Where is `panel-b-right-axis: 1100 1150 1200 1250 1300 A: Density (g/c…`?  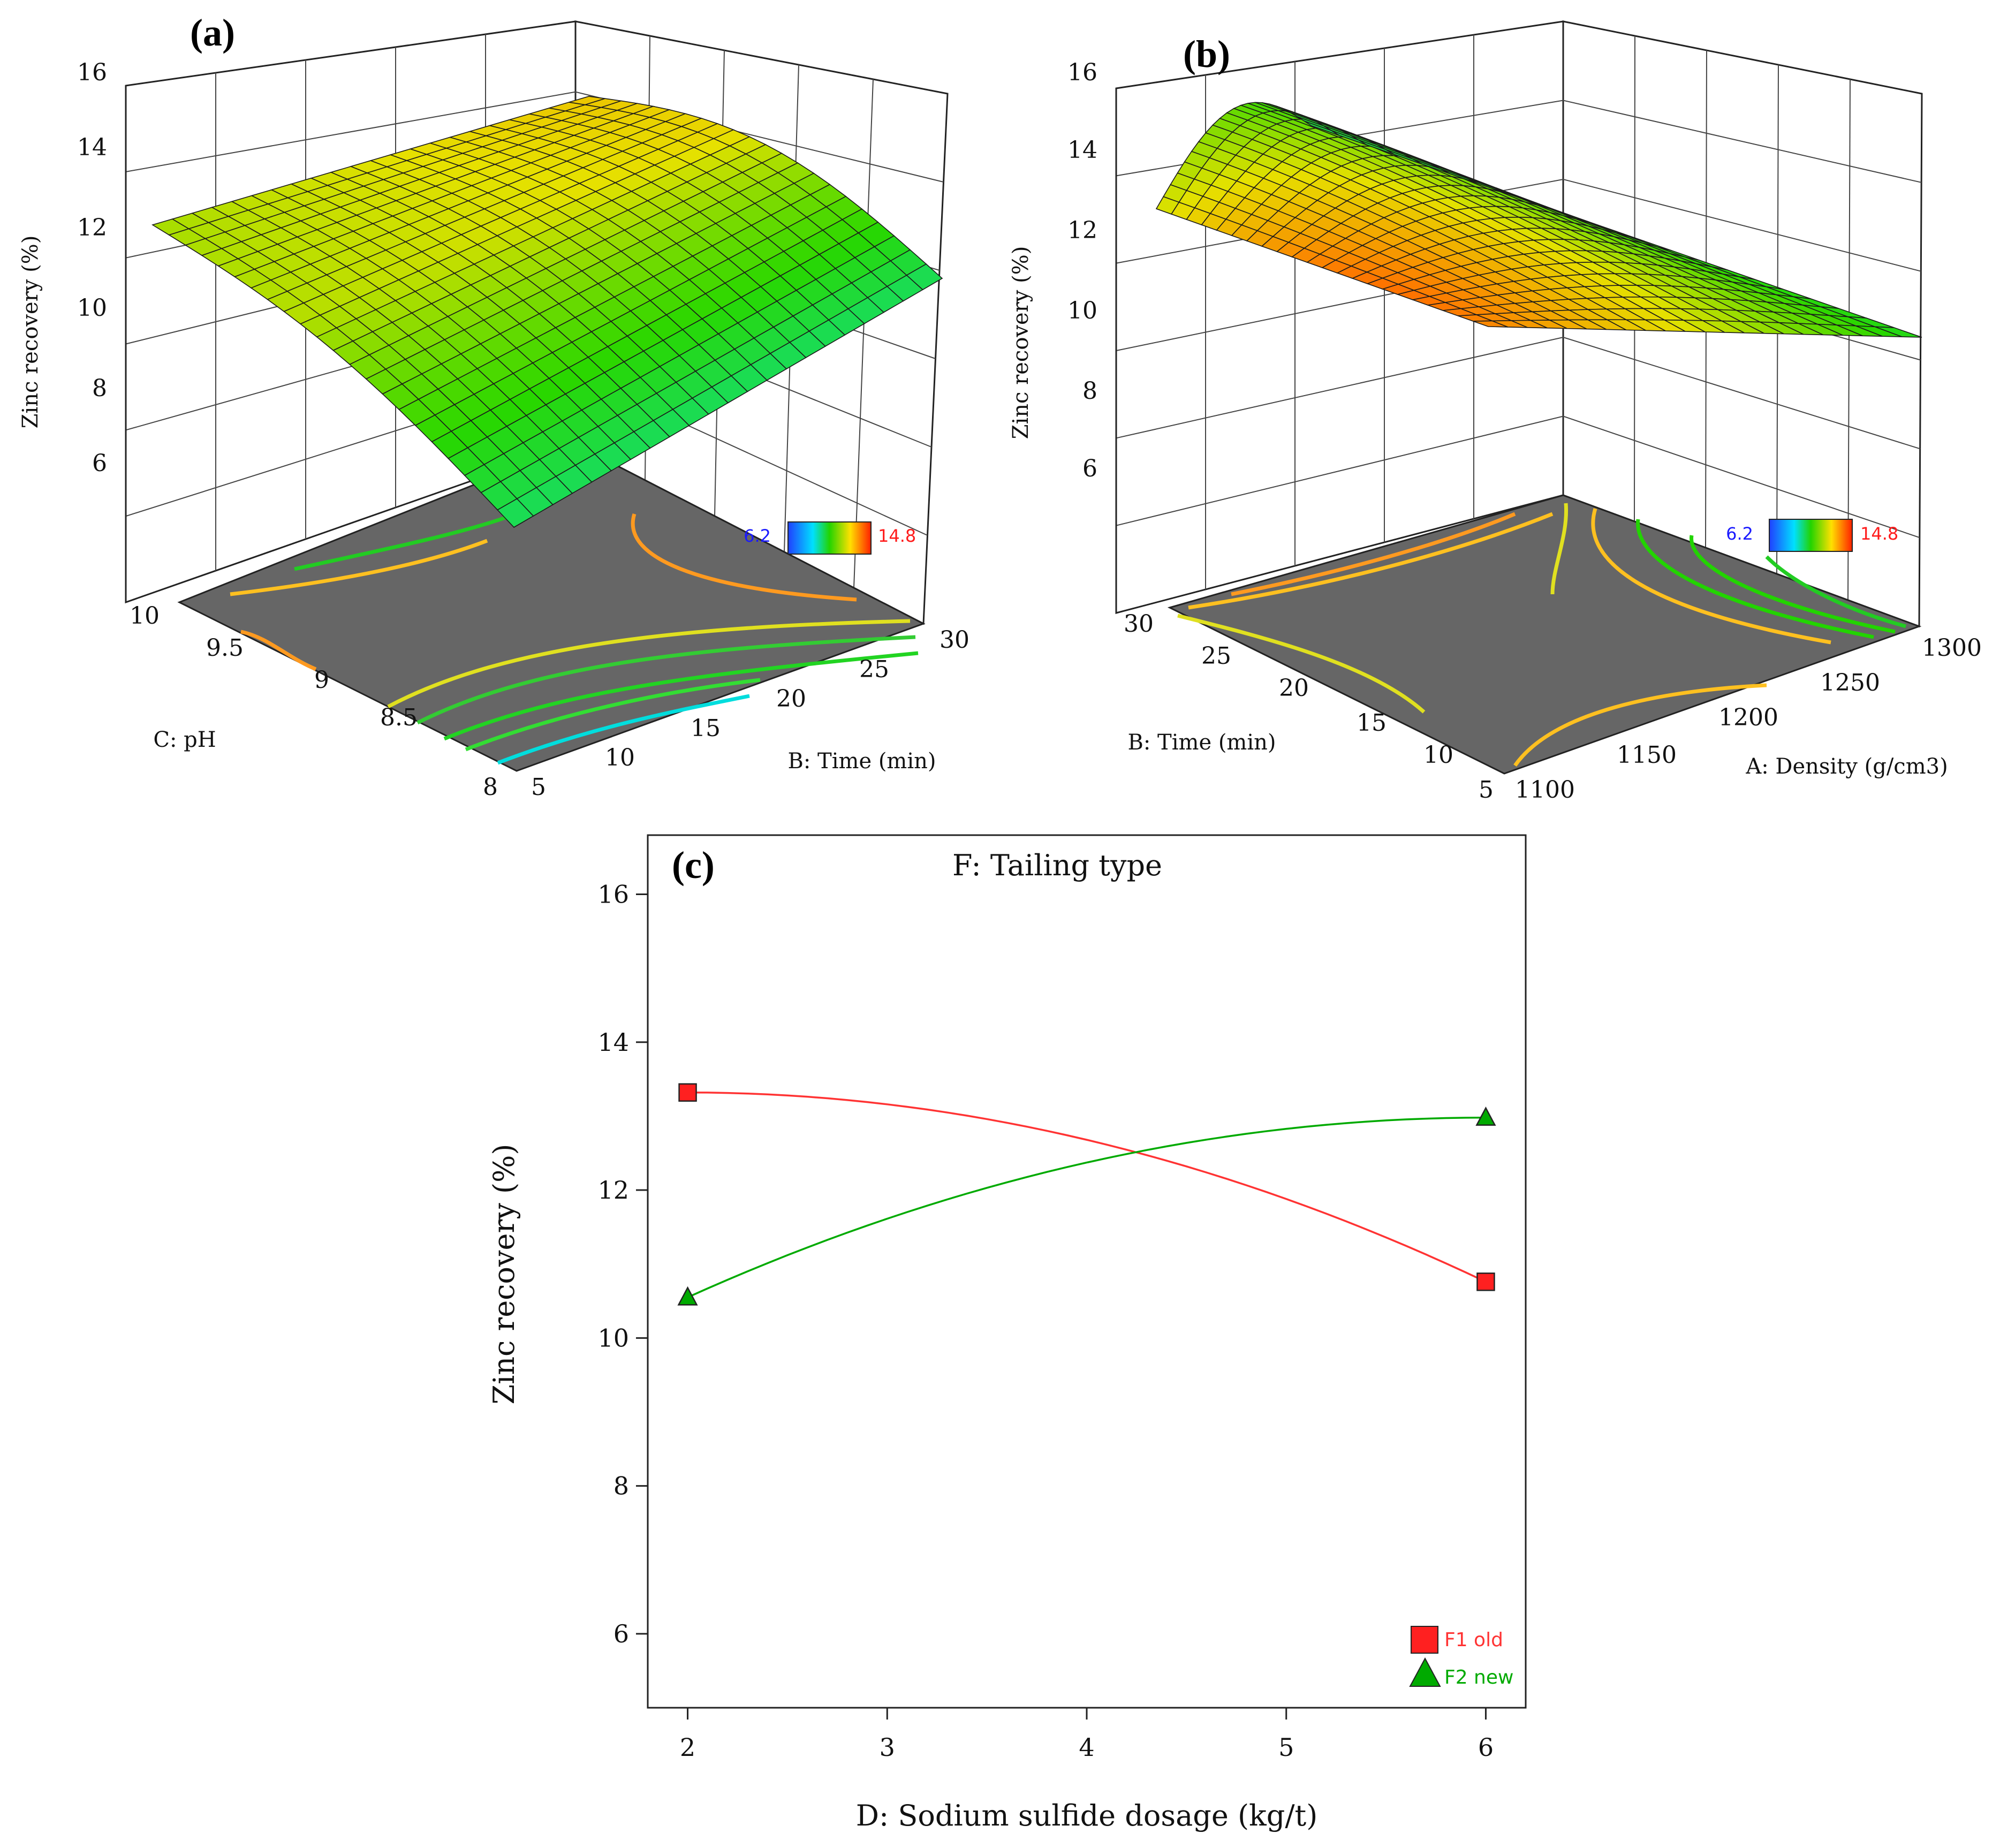
panel-b-right-axis: 1100 1150 1200 1250 1300 A: Density (g/c… is located at coordinates (1749, 719).